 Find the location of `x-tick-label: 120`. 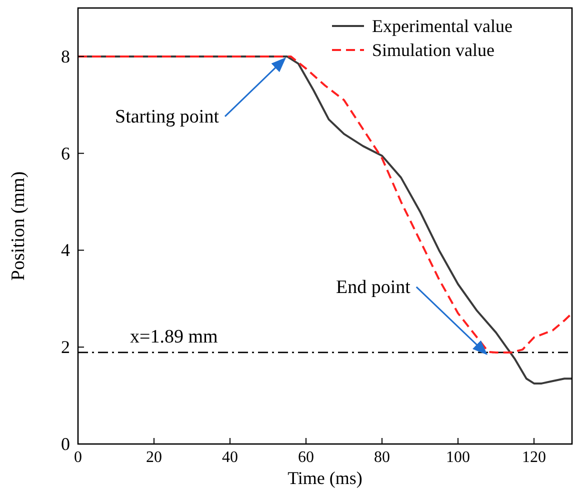

x-tick-label: 120 is located at coordinates (534, 457).